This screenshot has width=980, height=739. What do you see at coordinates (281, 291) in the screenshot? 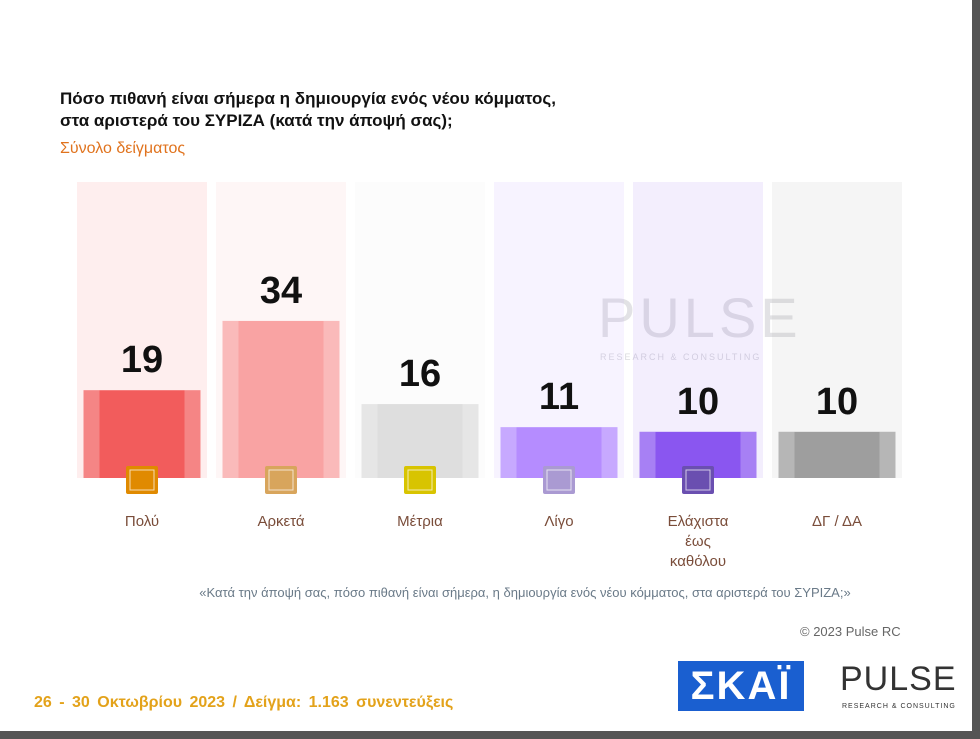
I see `value-label: 34` at bounding box center [281, 291].